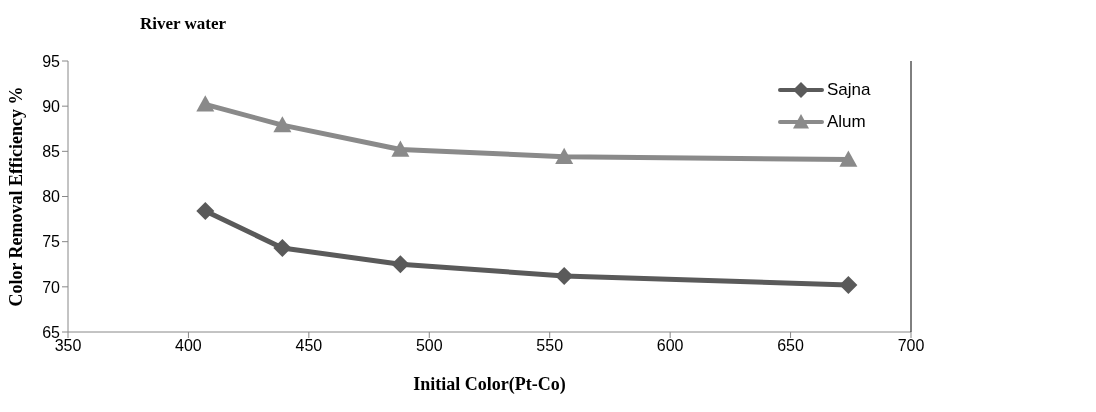 The image size is (1096, 412). Describe the element at coordinates (51, 197) in the screenshot. I see `y-tick-label: 80` at that location.